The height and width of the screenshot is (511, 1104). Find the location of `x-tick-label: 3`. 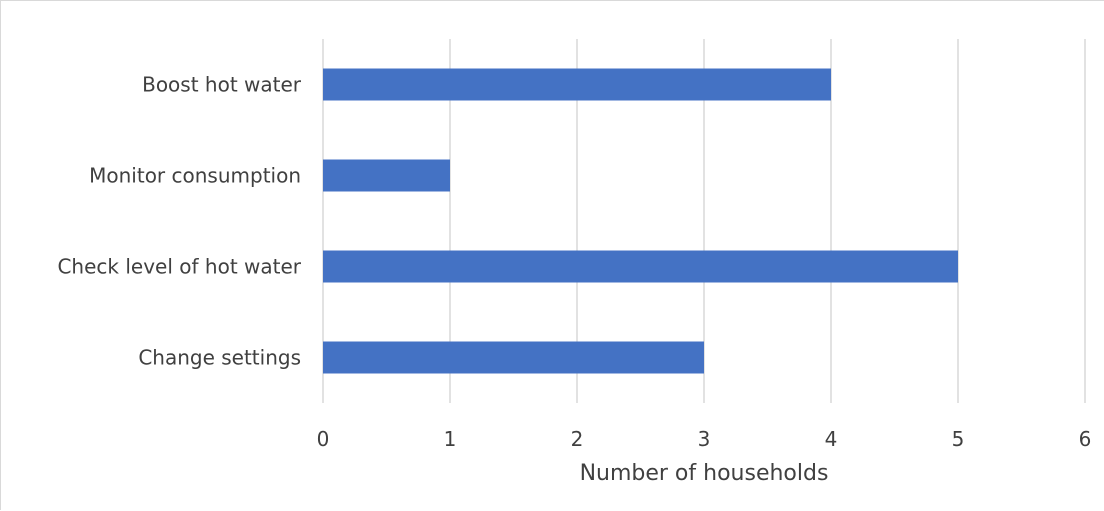

x-tick-label: 3 is located at coordinates (704, 439).